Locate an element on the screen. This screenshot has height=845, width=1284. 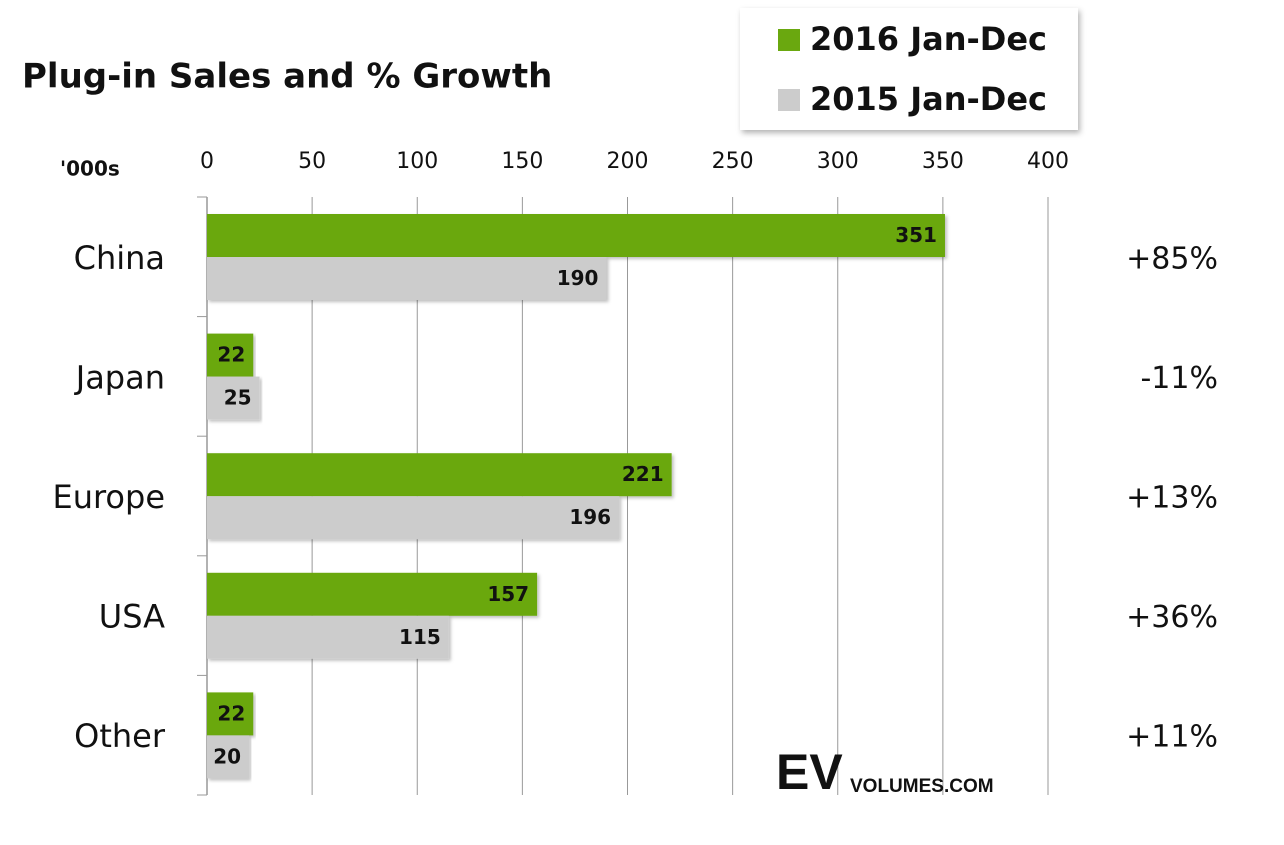
data-label: 351 is located at coordinates (916, 235).